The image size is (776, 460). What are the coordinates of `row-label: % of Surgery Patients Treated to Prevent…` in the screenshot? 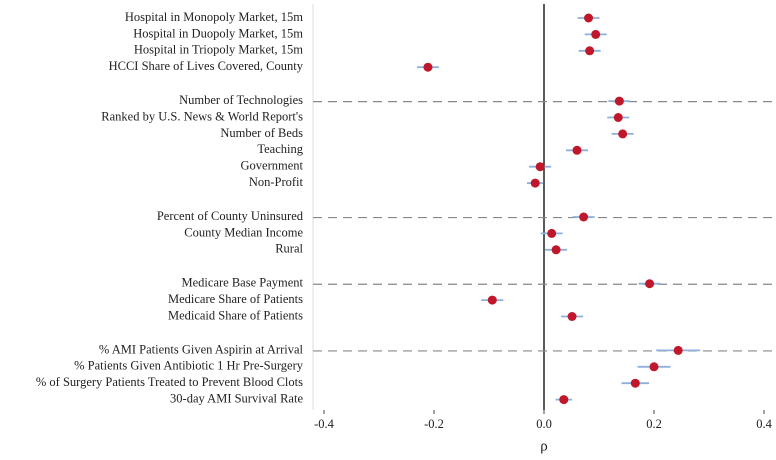 It's located at (169, 382).